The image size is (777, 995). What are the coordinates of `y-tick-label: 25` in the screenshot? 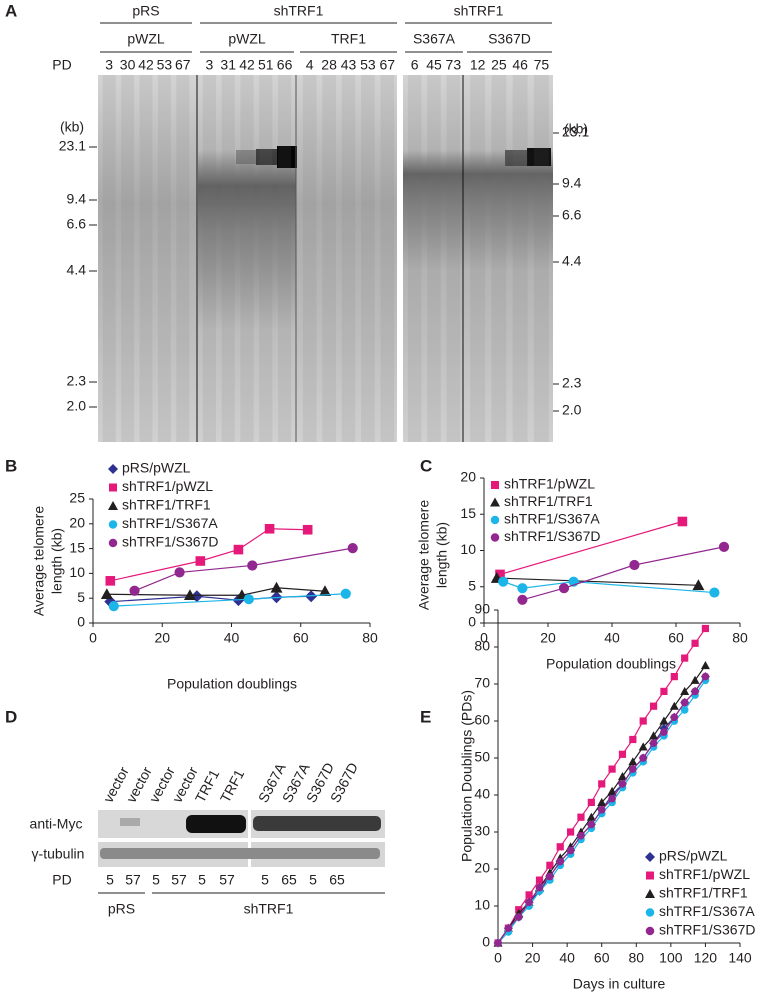 It's located at (77, 498).